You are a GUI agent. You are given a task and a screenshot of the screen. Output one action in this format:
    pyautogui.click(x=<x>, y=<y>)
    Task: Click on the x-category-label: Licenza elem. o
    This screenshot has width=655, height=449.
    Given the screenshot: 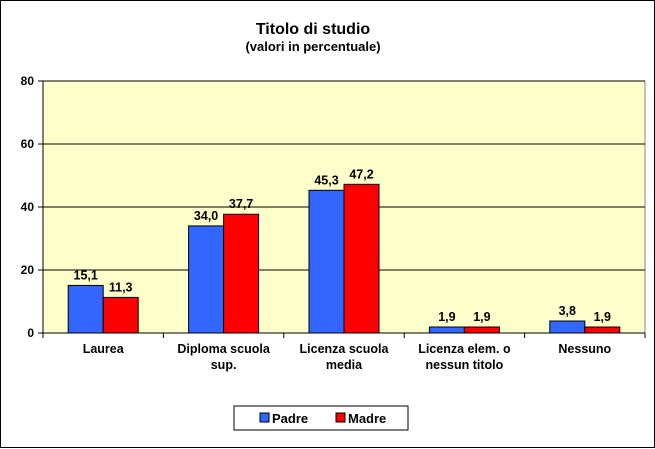 What is the action you would take?
    pyautogui.click(x=464, y=349)
    